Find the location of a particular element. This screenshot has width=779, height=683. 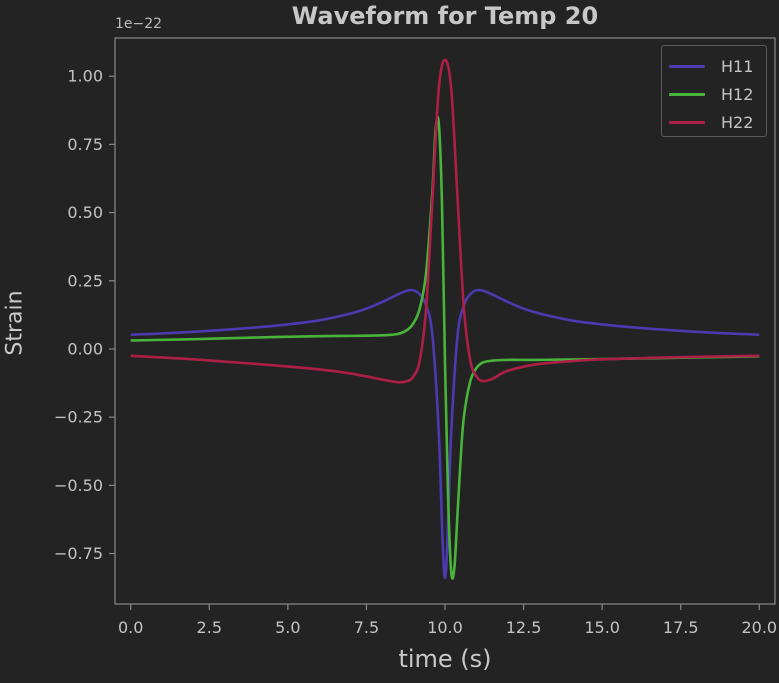

x-tick-label: 7.5 is located at coordinates (366, 627).